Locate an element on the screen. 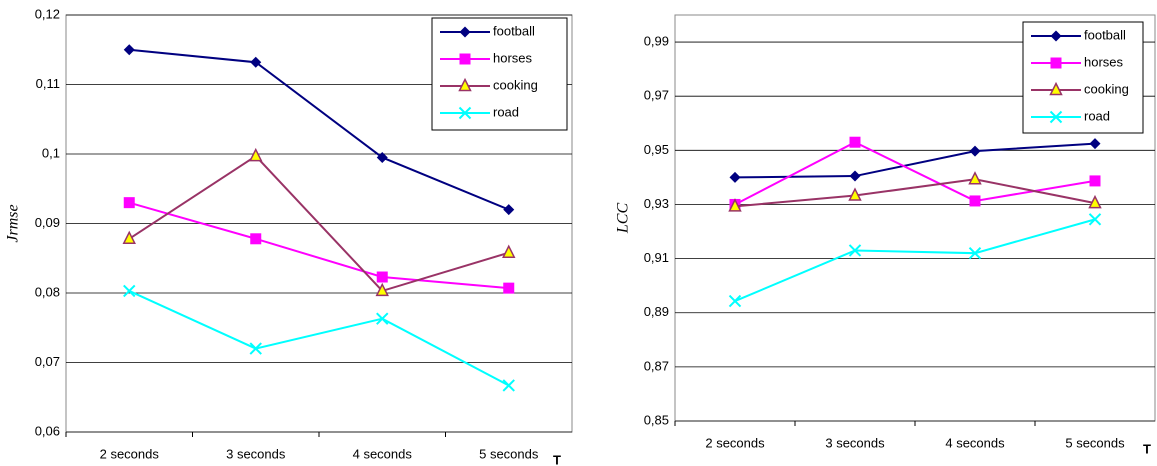  y-tick-label: 0,89 is located at coordinates (656, 311).